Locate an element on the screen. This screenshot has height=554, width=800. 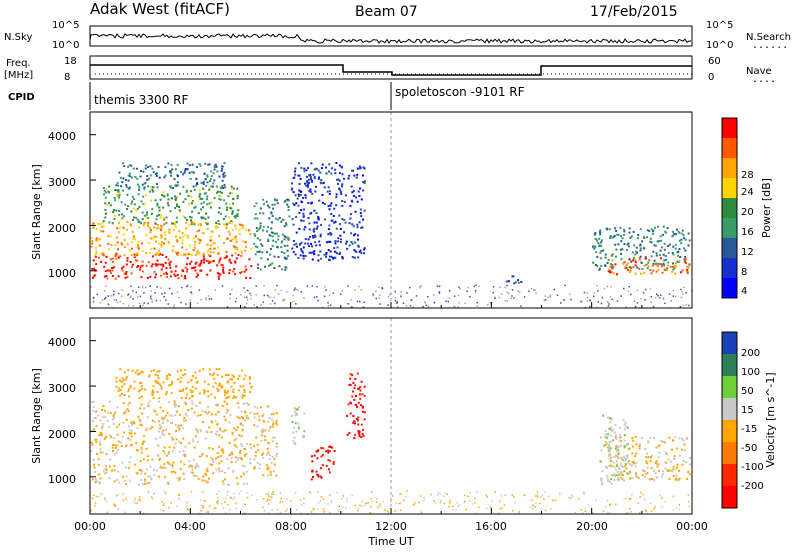
vel-cbar-tick-neg200: -200 is located at coordinates (752, 486).